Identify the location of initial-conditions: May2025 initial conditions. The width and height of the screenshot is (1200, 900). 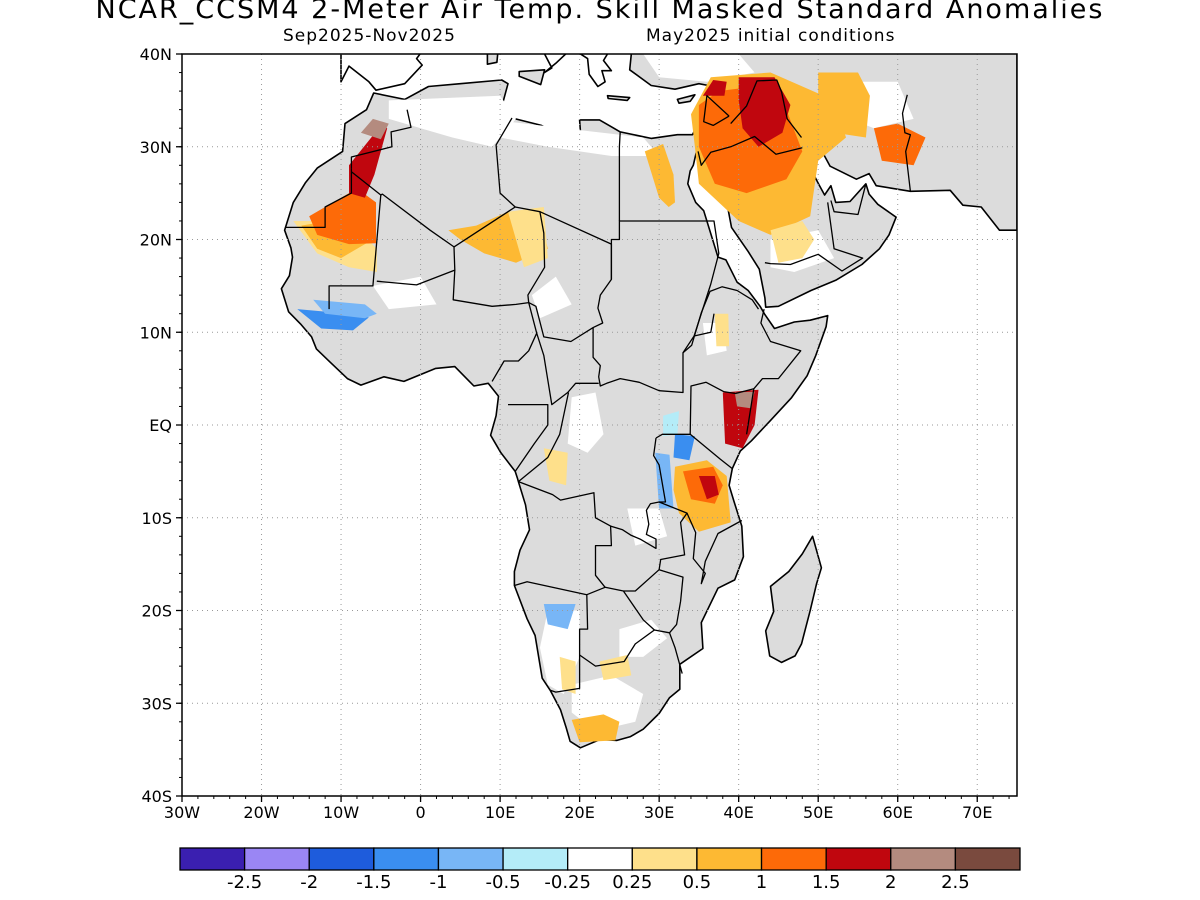
(771, 36).